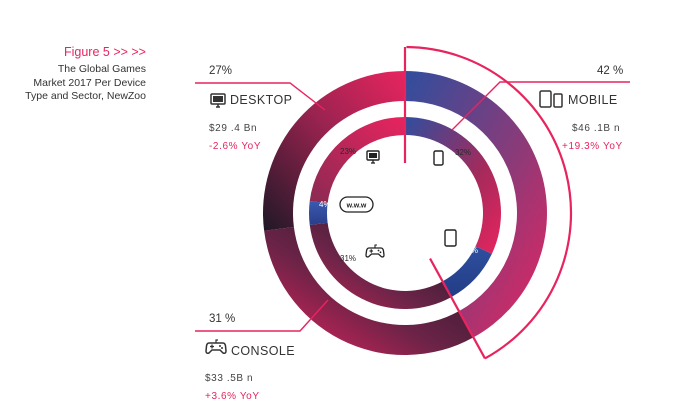 Image resolution: width=698 pixels, height=417 pixels. What do you see at coordinates (357, 160) in the screenshot?
I see `inner-segment-monitor` at bounding box center [357, 160].